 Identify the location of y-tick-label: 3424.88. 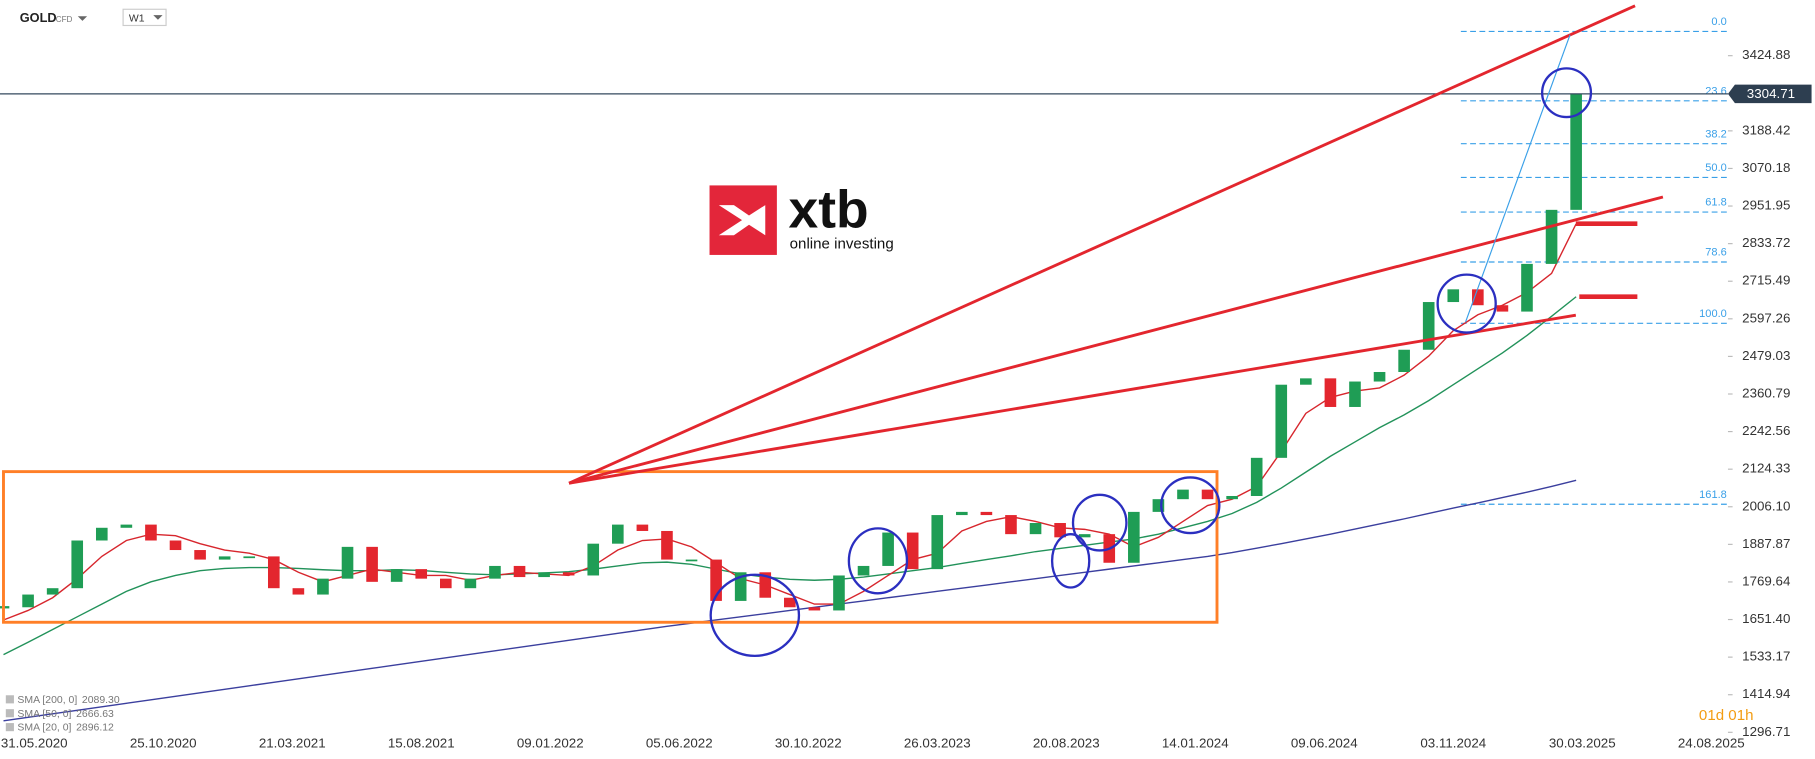
(1766, 54).